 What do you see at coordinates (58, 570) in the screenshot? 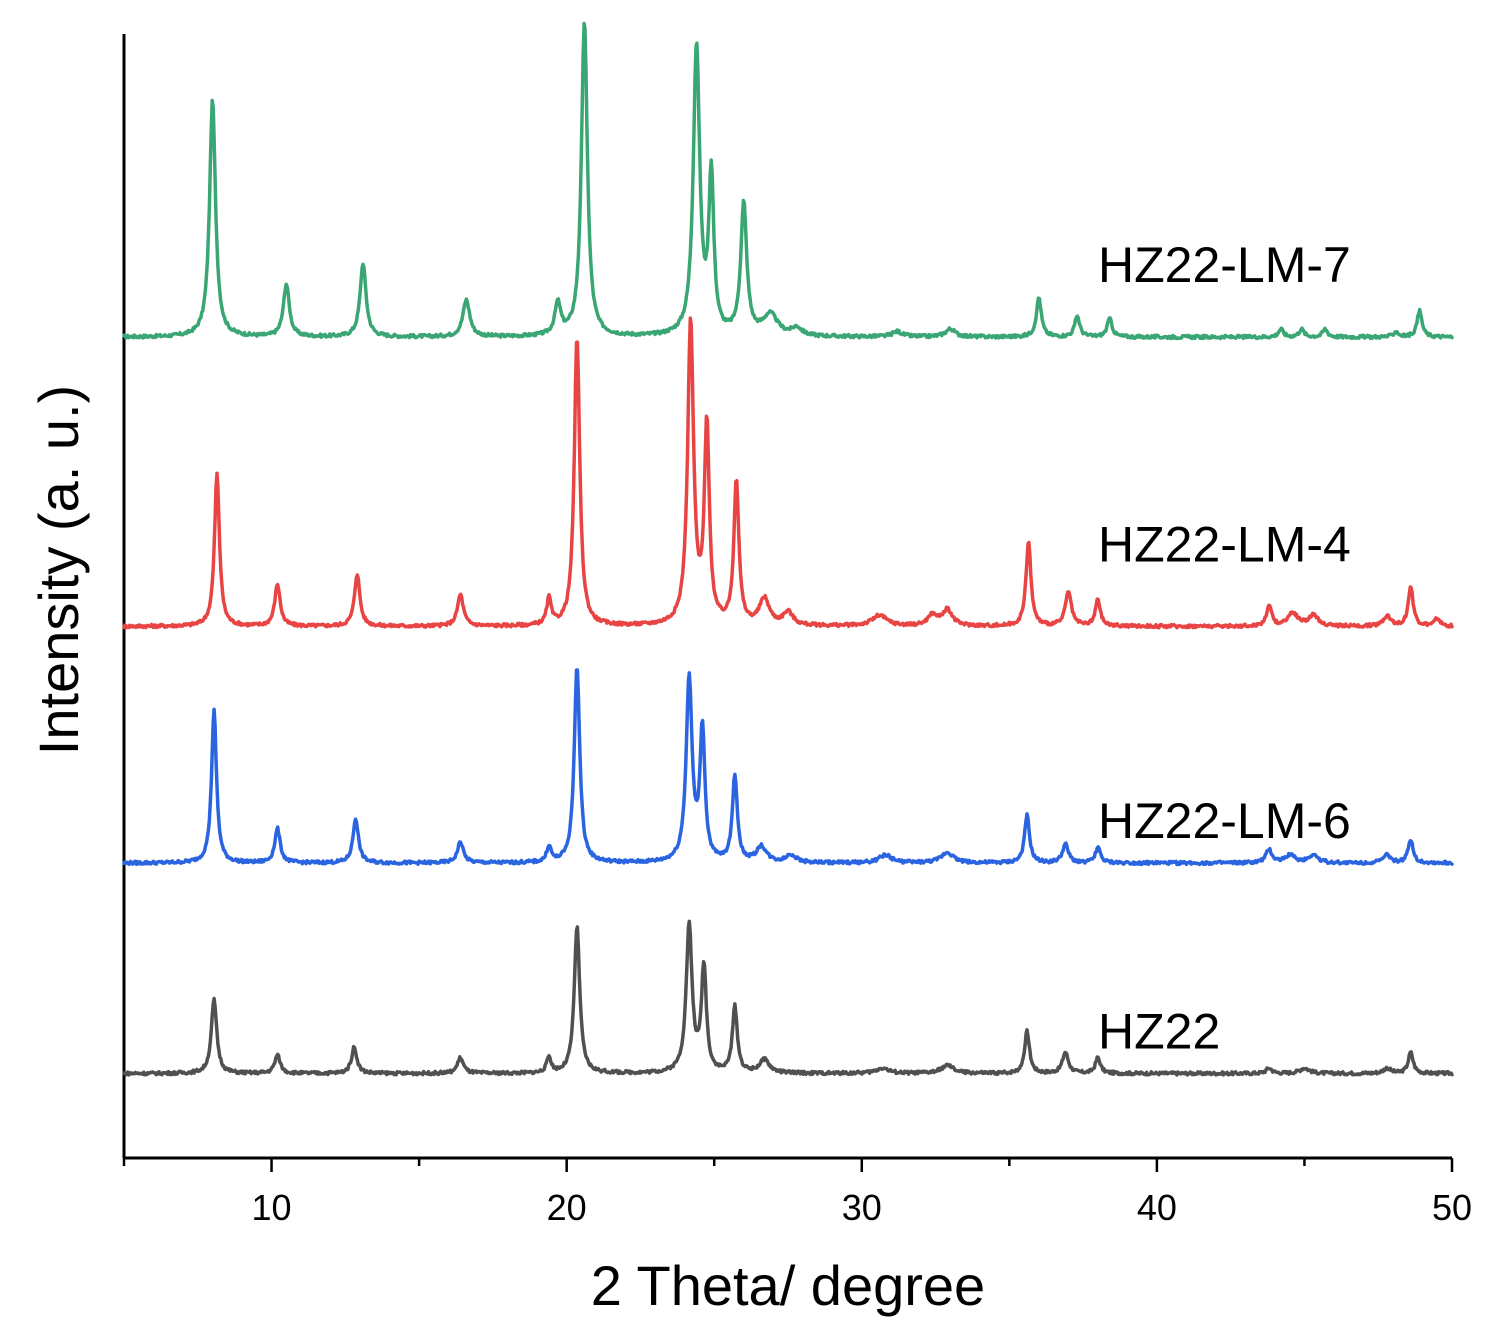
I see `y-axis-title: Intensity (a. u.)` at bounding box center [58, 570].